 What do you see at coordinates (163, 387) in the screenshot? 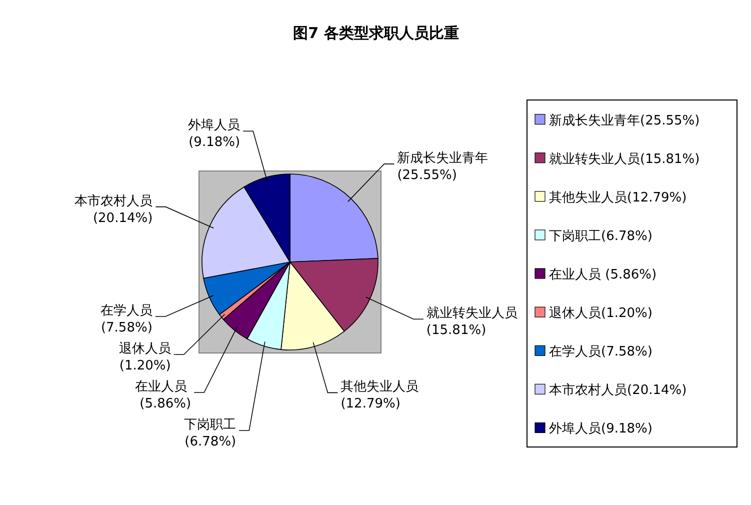
I see `slice-label: 在业人员` at bounding box center [163, 387].